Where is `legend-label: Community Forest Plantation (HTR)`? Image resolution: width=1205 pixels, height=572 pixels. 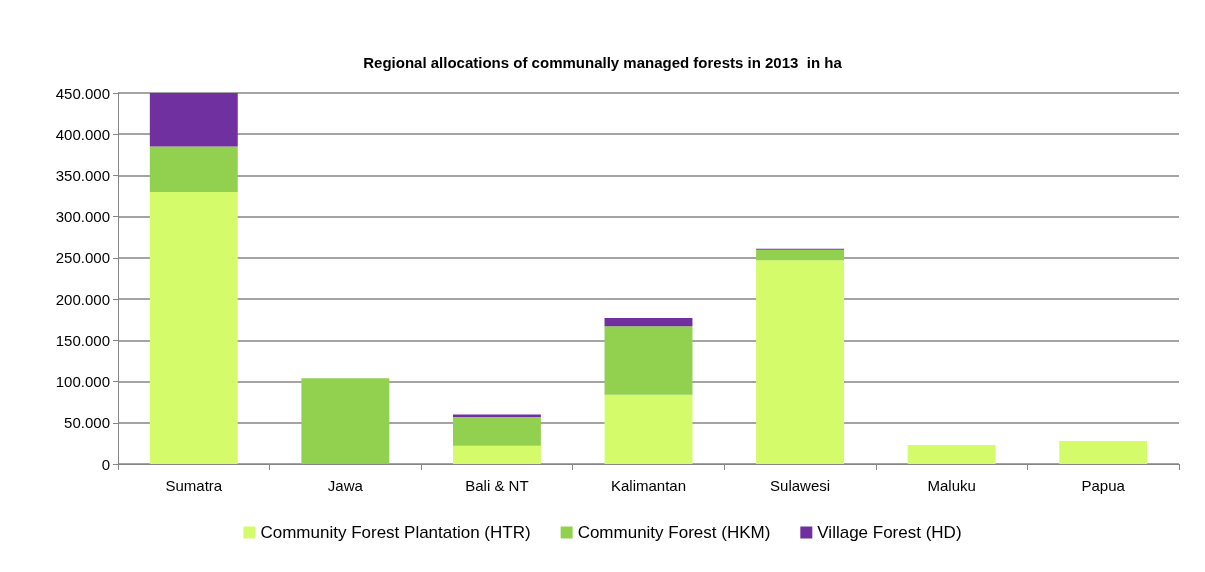
legend-label: Community Forest Plantation (HTR) is located at coordinates (395, 532).